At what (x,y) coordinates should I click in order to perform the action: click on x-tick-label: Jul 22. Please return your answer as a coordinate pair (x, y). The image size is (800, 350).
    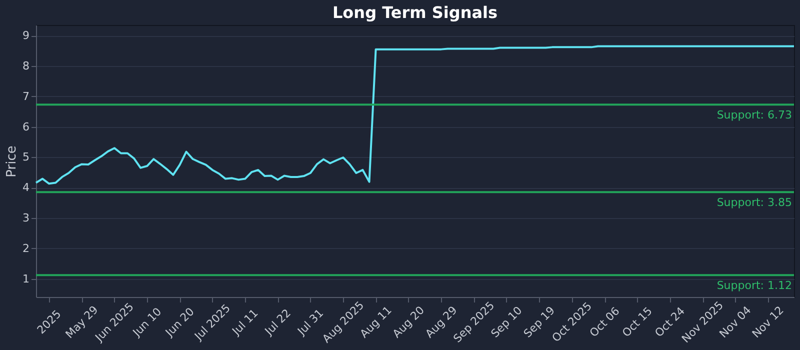
    Looking at the image, I should click on (278, 322).